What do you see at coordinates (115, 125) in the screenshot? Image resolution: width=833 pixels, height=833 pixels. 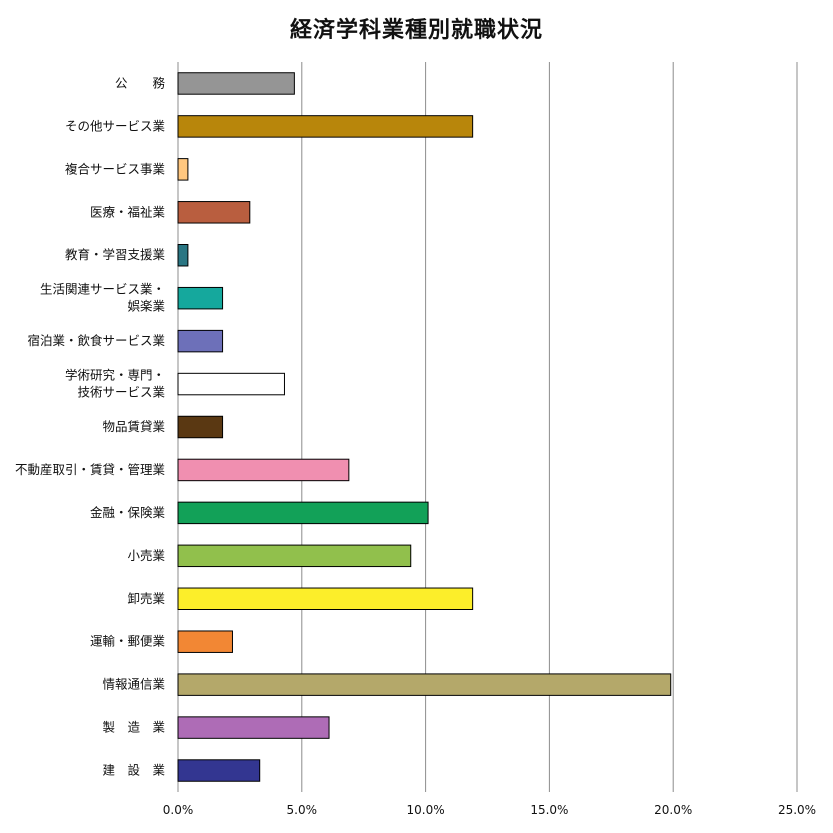 I see `category-label: その他サービス業` at bounding box center [115, 125].